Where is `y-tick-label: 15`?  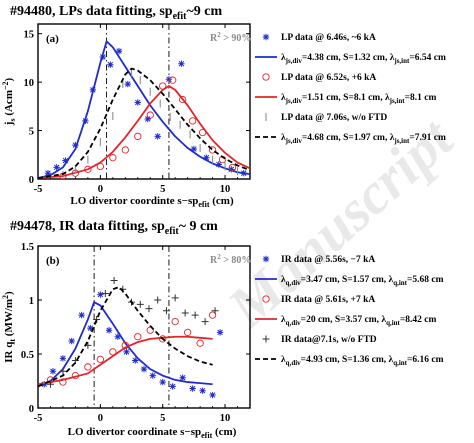 y-tick-label: 15 is located at coordinates (29, 35).